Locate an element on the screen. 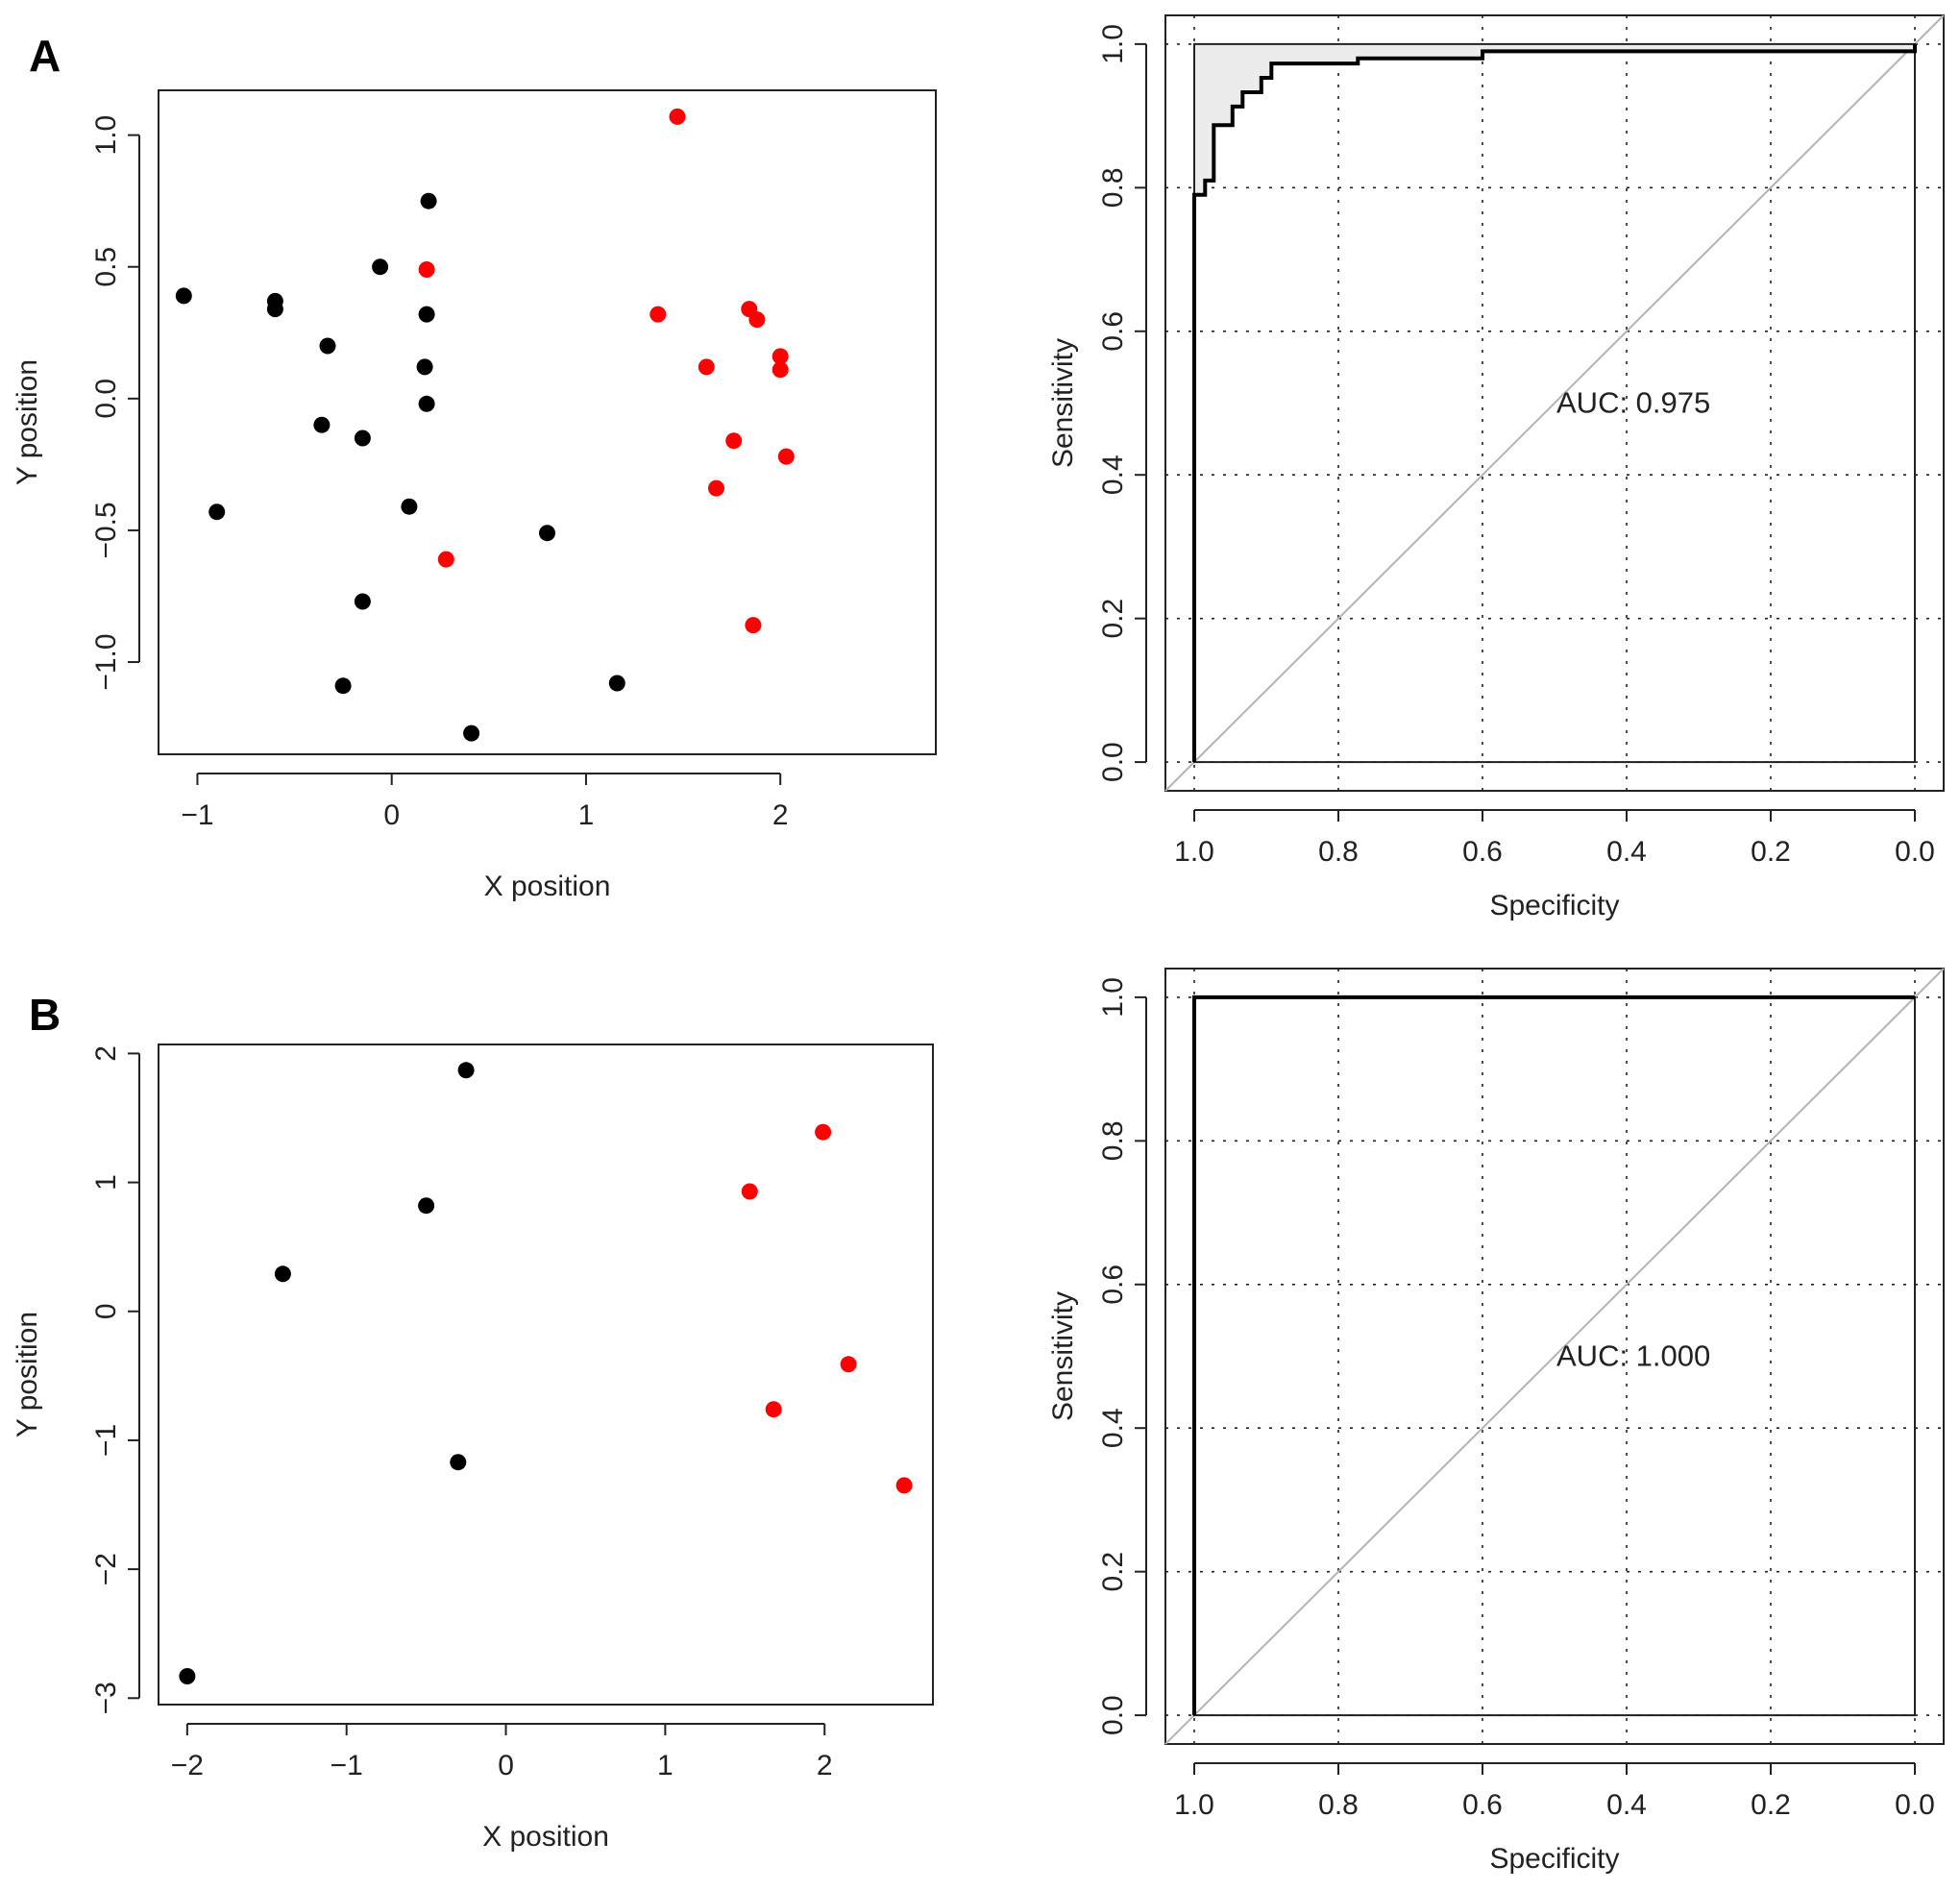 The height and width of the screenshot is (1891, 1960). auc-label: AUC: 0.975 is located at coordinates (1633, 403).